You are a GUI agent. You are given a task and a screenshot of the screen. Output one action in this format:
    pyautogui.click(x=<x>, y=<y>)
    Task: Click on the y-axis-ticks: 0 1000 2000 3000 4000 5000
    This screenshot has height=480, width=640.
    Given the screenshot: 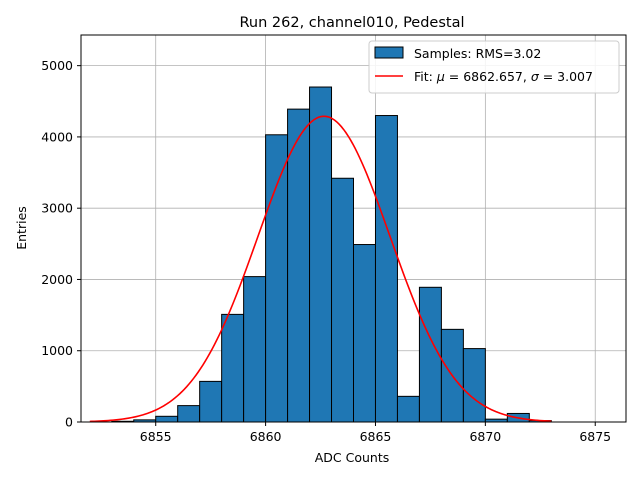 What is the action you would take?
    pyautogui.click(x=61, y=244)
    